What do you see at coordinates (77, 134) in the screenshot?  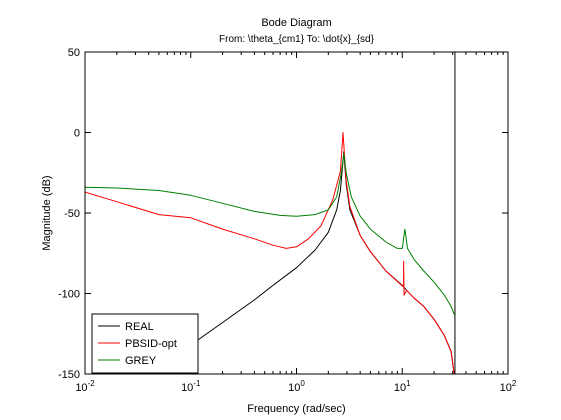 I see `y-tick-label: 0` at bounding box center [77, 134].